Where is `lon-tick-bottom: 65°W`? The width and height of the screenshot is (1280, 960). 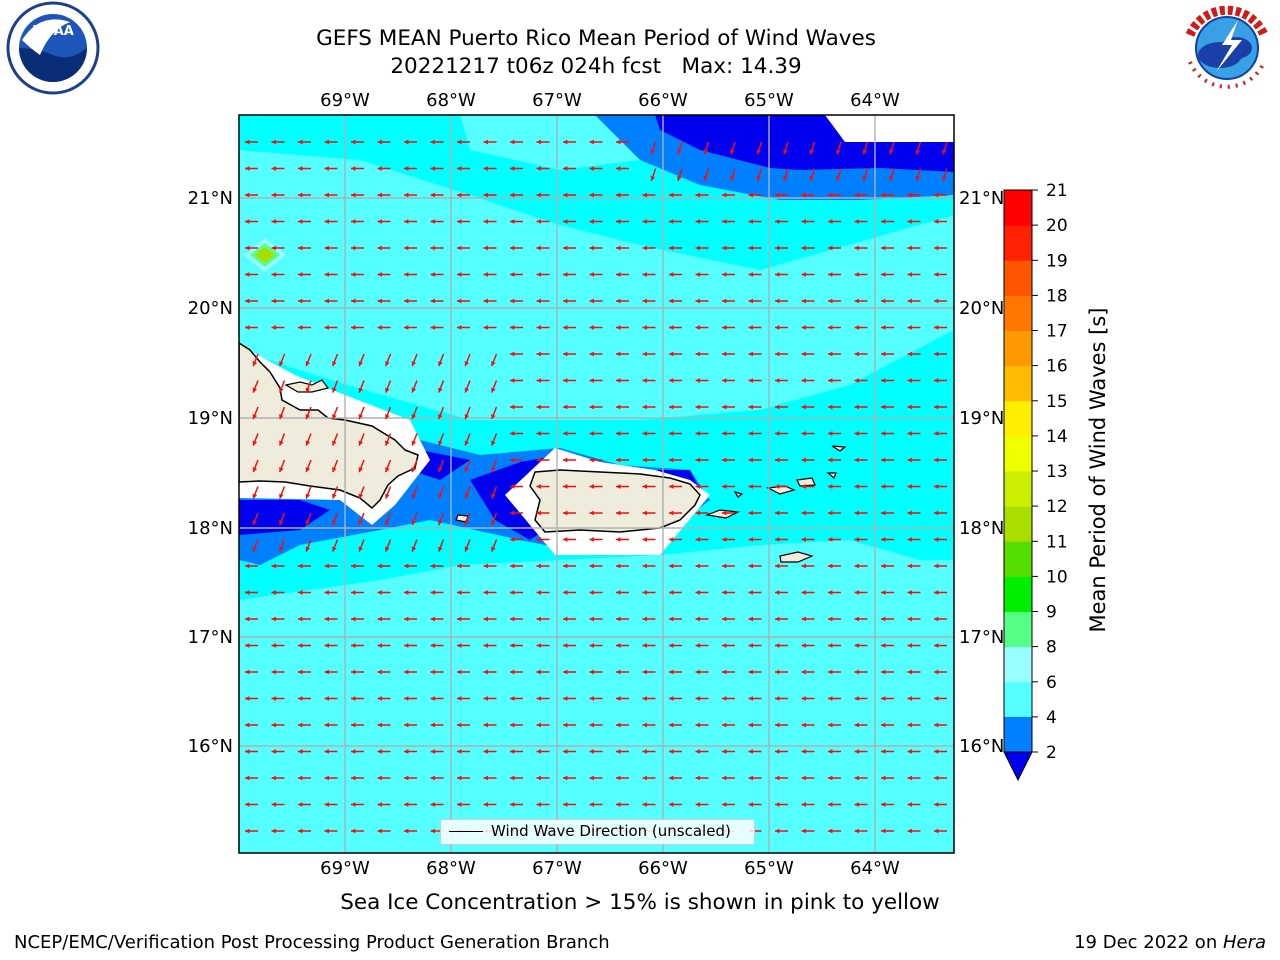 lon-tick-bottom: 65°W is located at coordinates (769, 868).